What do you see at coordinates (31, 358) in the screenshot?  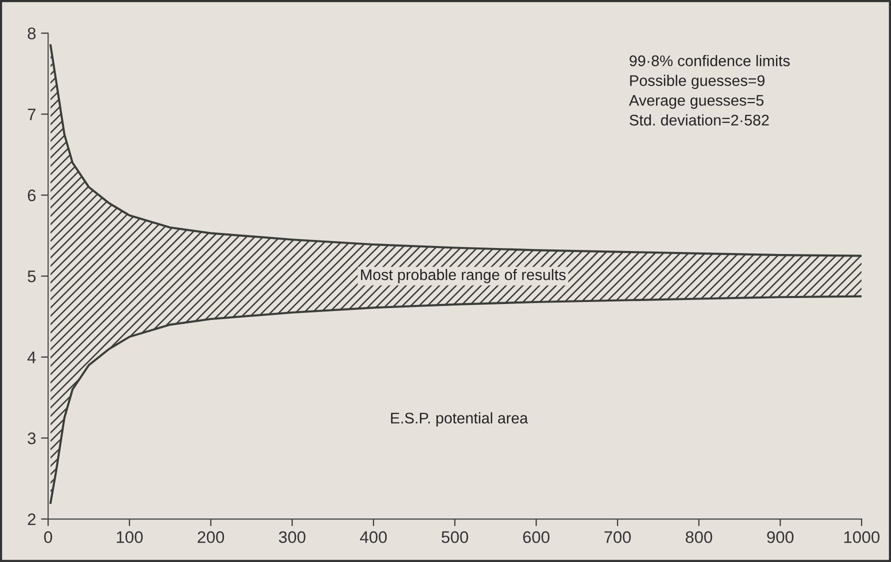 I see `y-tick-label: 4` at bounding box center [31, 358].